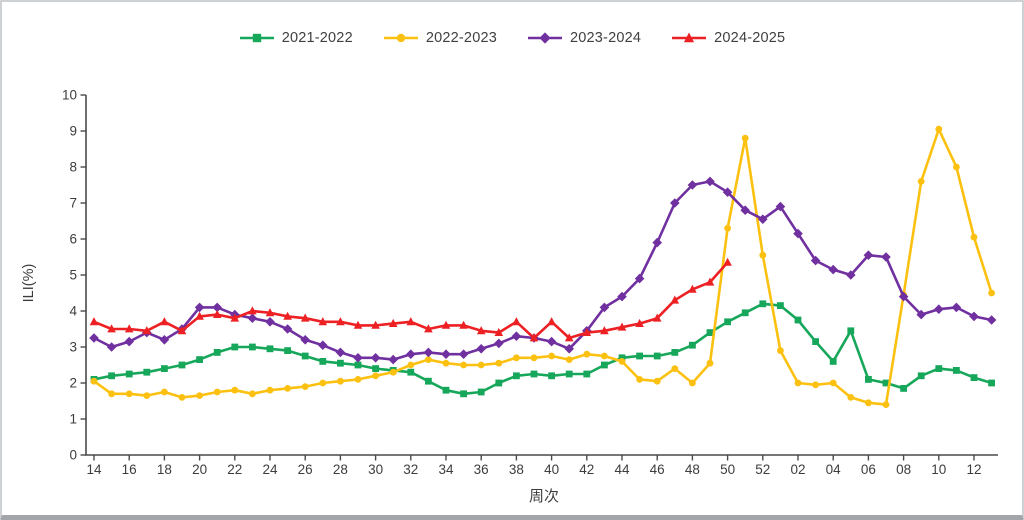 The height and width of the screenshot is (520, 1024). What do you see at coordinates (512, 38) in the screenshot?
I see `chart-legend: 2021-2022 2022-2023 2023-2024 2024-2025` at bounding box center [512, 38].